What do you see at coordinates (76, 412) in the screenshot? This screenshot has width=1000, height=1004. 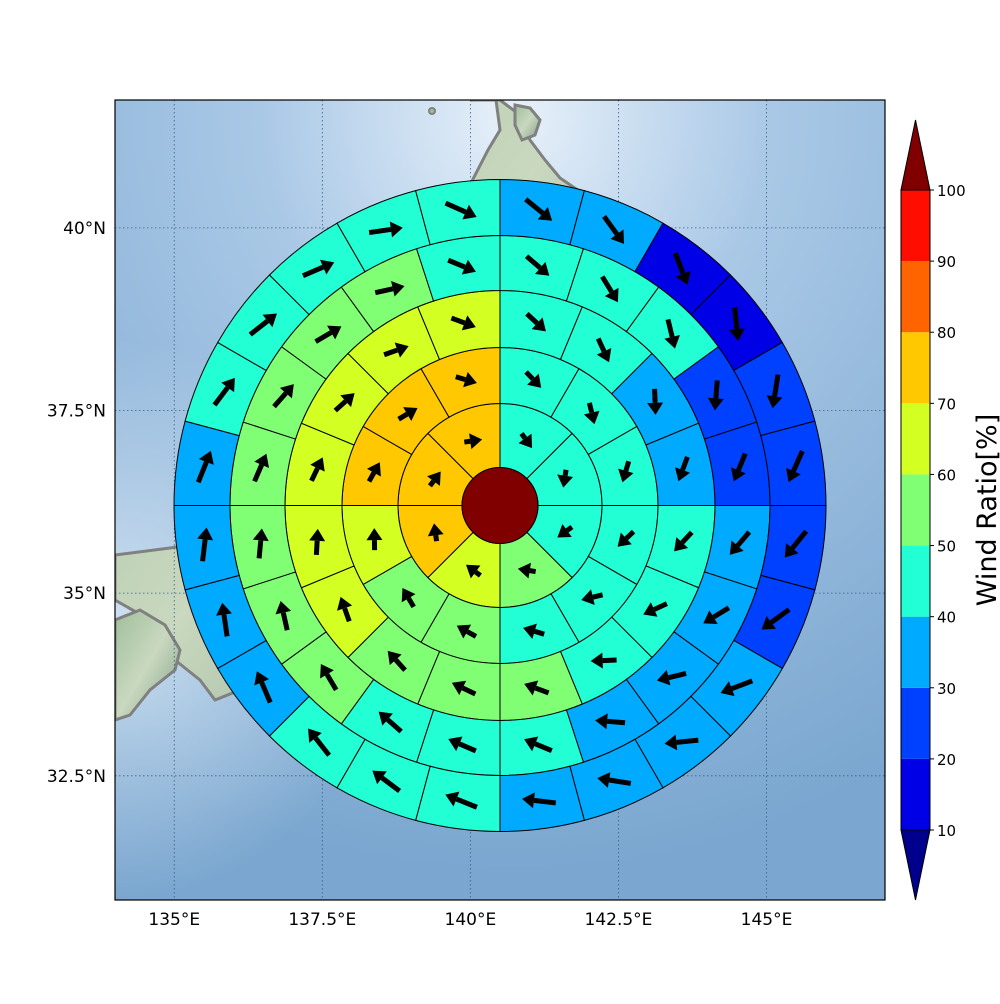 I see `lat-tick-label: 37.5°N` at bounding box center [76, 412].